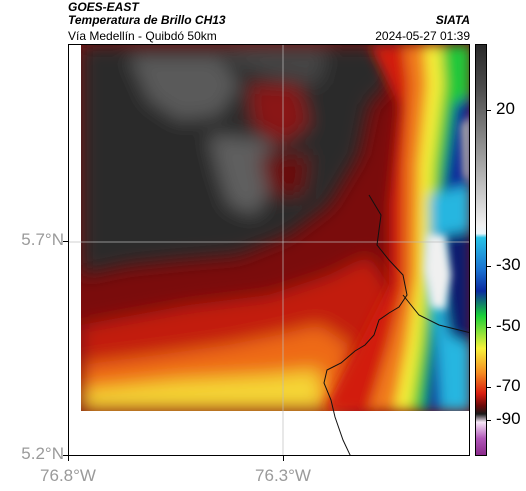 The width and height of the screenshot is (526, 491). I want to click on colorbar-tick-label: 20, so click(505, 108).